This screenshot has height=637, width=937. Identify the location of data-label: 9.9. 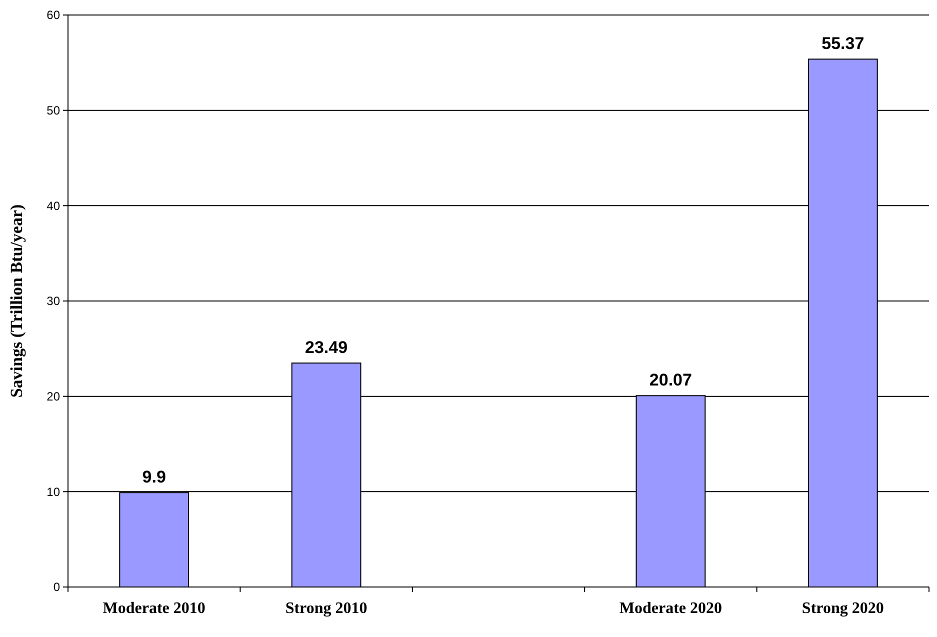
(154, 477).